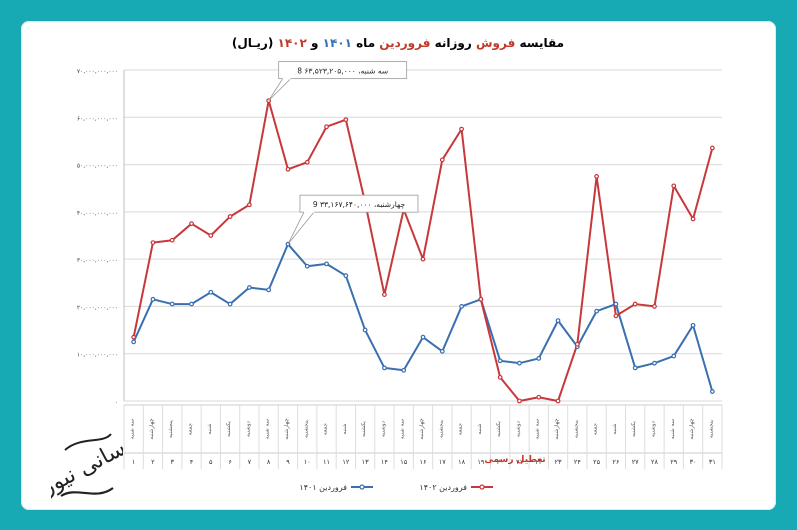 The image size is (797, 530). Describe the element at coordinates (255, 43) in the screenshot. I see `title-part: (ریـال)` at that location.